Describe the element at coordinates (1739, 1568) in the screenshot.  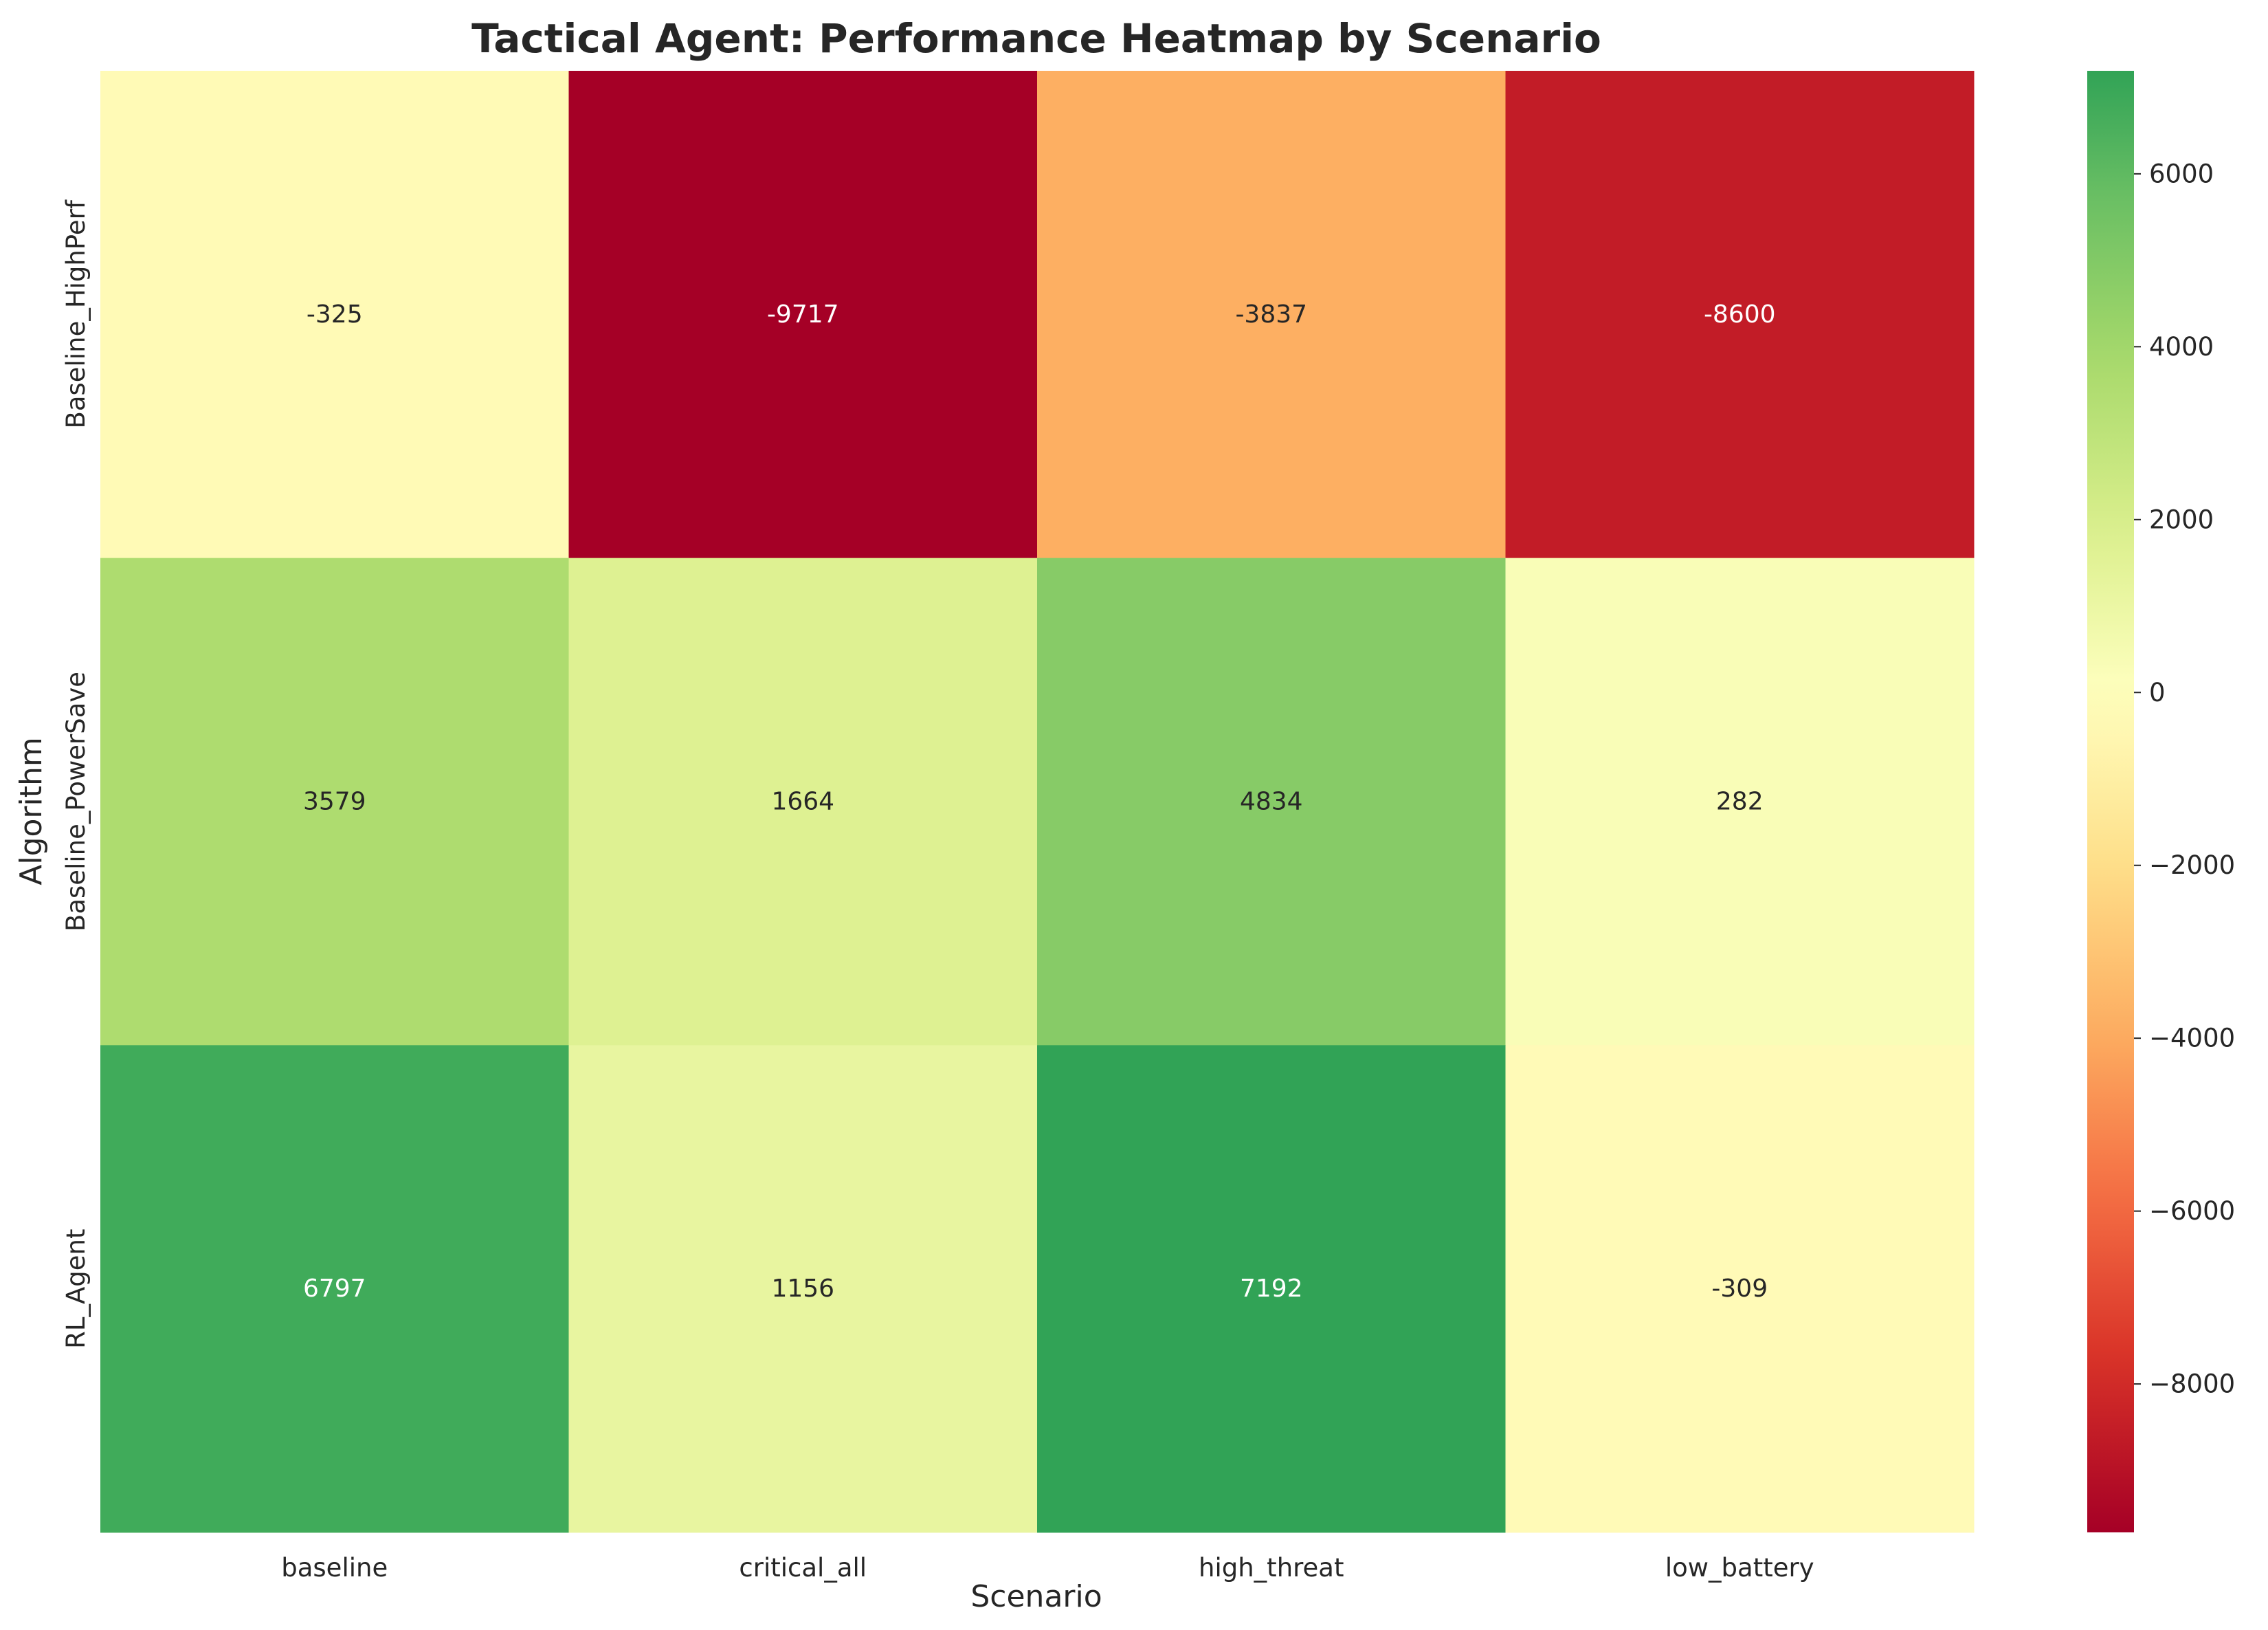
I see `x-tick-label: low_battery` at that location.